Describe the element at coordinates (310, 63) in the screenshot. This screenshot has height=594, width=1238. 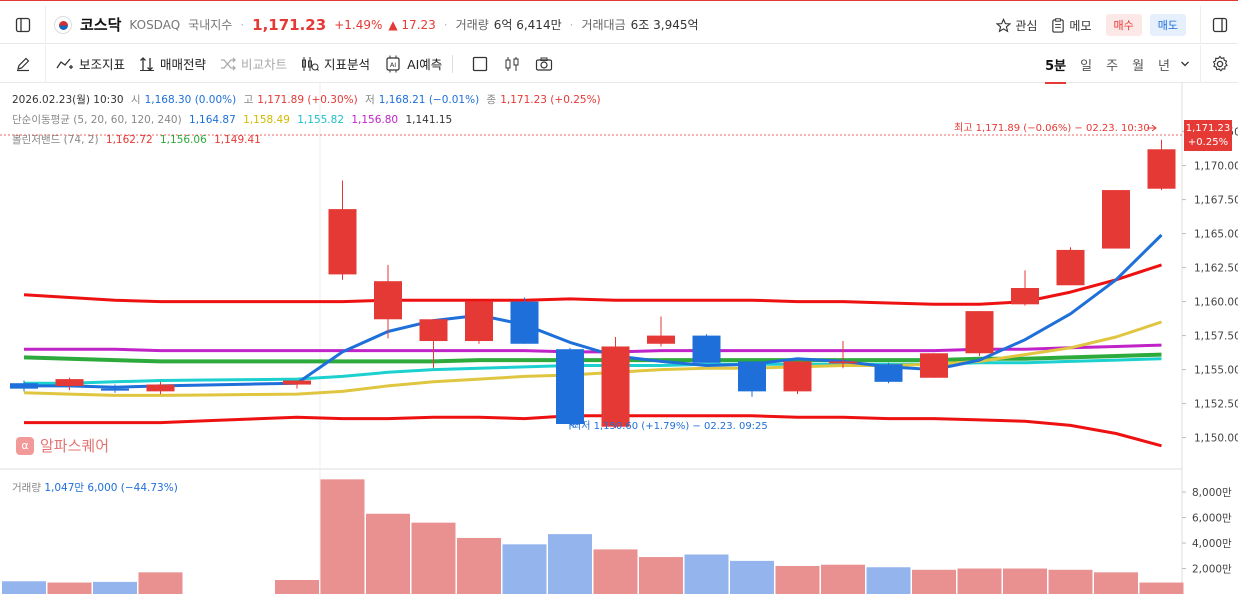
I see `analysis-icon` at that location.